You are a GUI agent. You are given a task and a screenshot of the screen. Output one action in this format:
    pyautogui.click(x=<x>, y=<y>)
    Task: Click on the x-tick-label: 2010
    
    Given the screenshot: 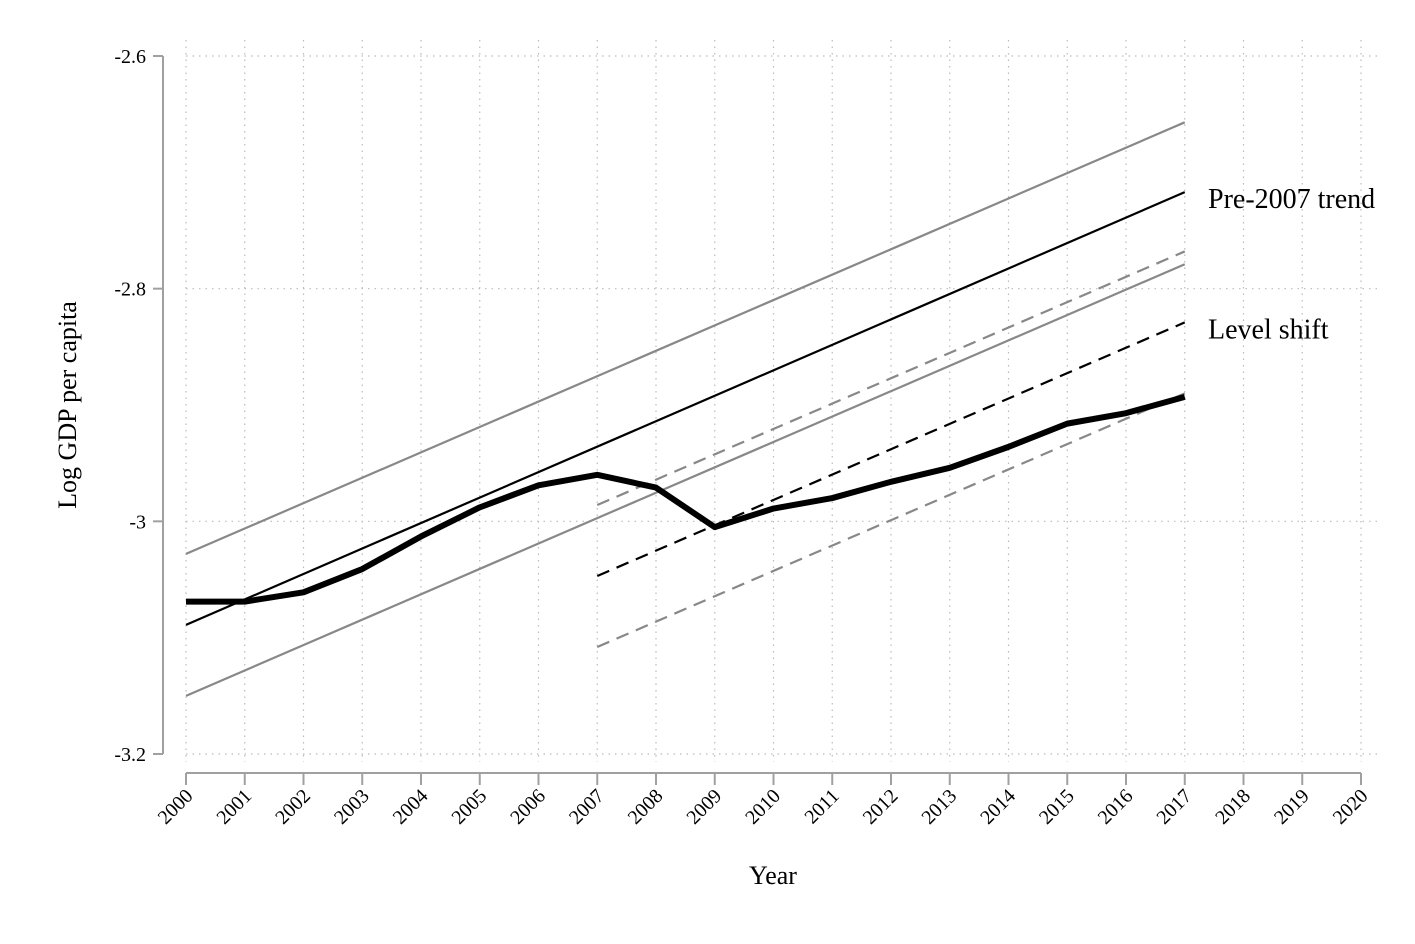 What is the action you would take?
    pyautogui.click(x=763, y=807)
    